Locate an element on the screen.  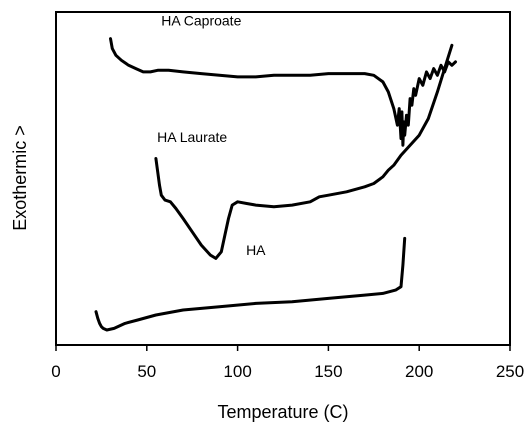
x-tick-label: 100 is located at coordinates (237, 371).